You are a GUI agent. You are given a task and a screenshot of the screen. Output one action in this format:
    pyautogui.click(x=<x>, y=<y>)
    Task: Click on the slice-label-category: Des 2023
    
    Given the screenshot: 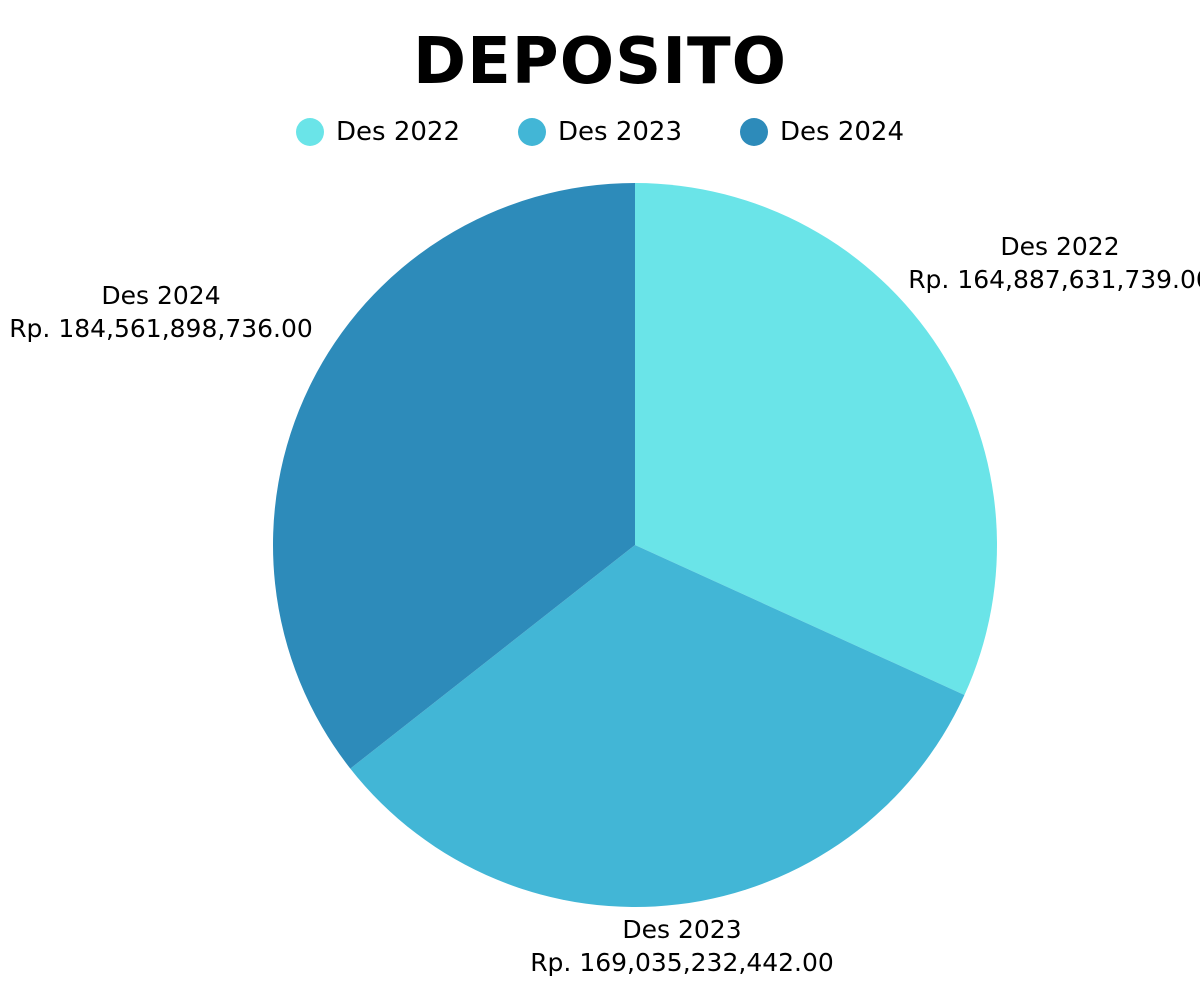 What is the action you would take?
    pyautogui.click(x=682, y=929)
    